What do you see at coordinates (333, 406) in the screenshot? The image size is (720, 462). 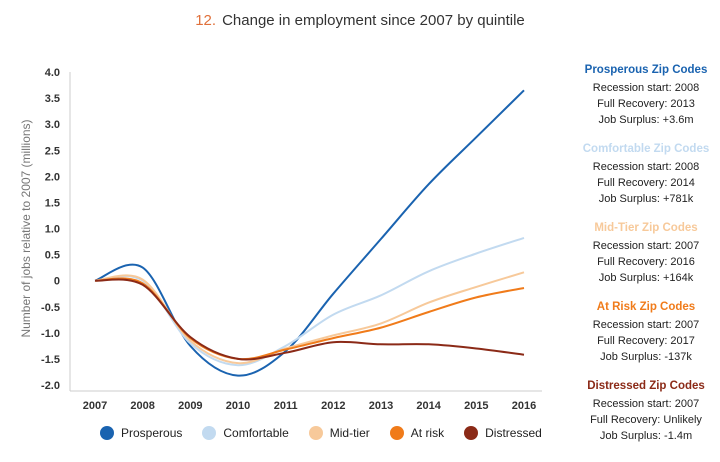 I see `x-tick-label: 2012` at bounding box center [333, 406].